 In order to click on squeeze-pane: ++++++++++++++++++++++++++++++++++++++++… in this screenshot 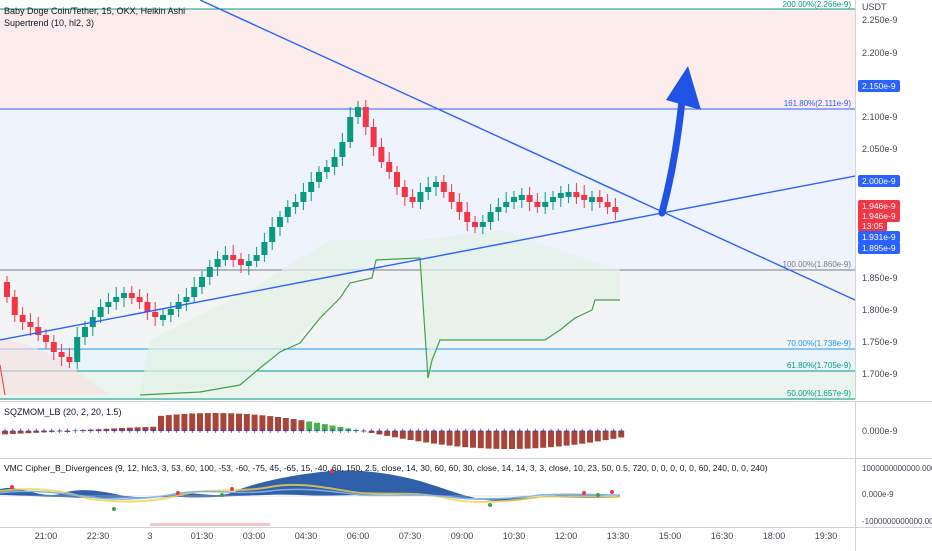, I will do `click(427, 429)`.